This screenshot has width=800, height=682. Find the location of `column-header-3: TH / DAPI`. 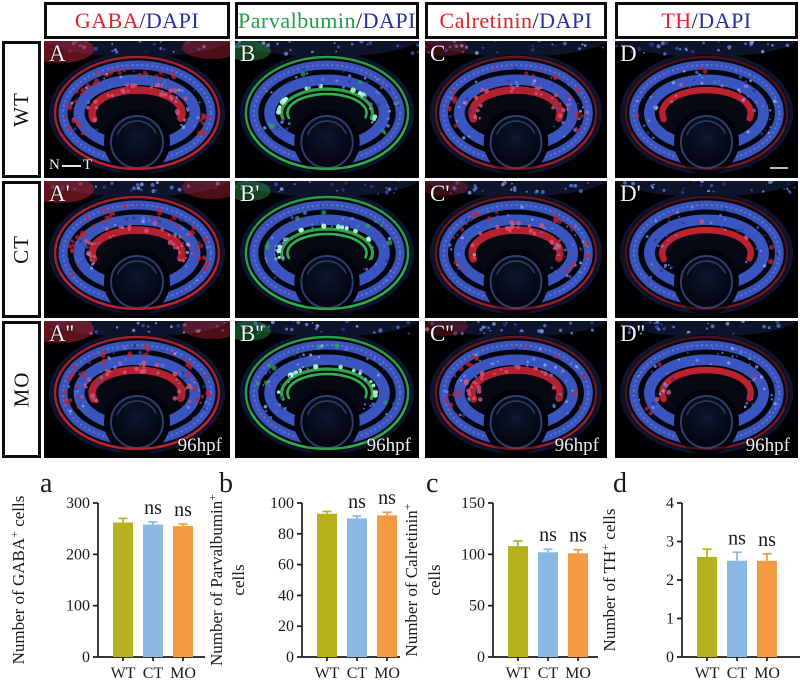

column-header-3: TH / DAPI is located at coordinates (706, 20).